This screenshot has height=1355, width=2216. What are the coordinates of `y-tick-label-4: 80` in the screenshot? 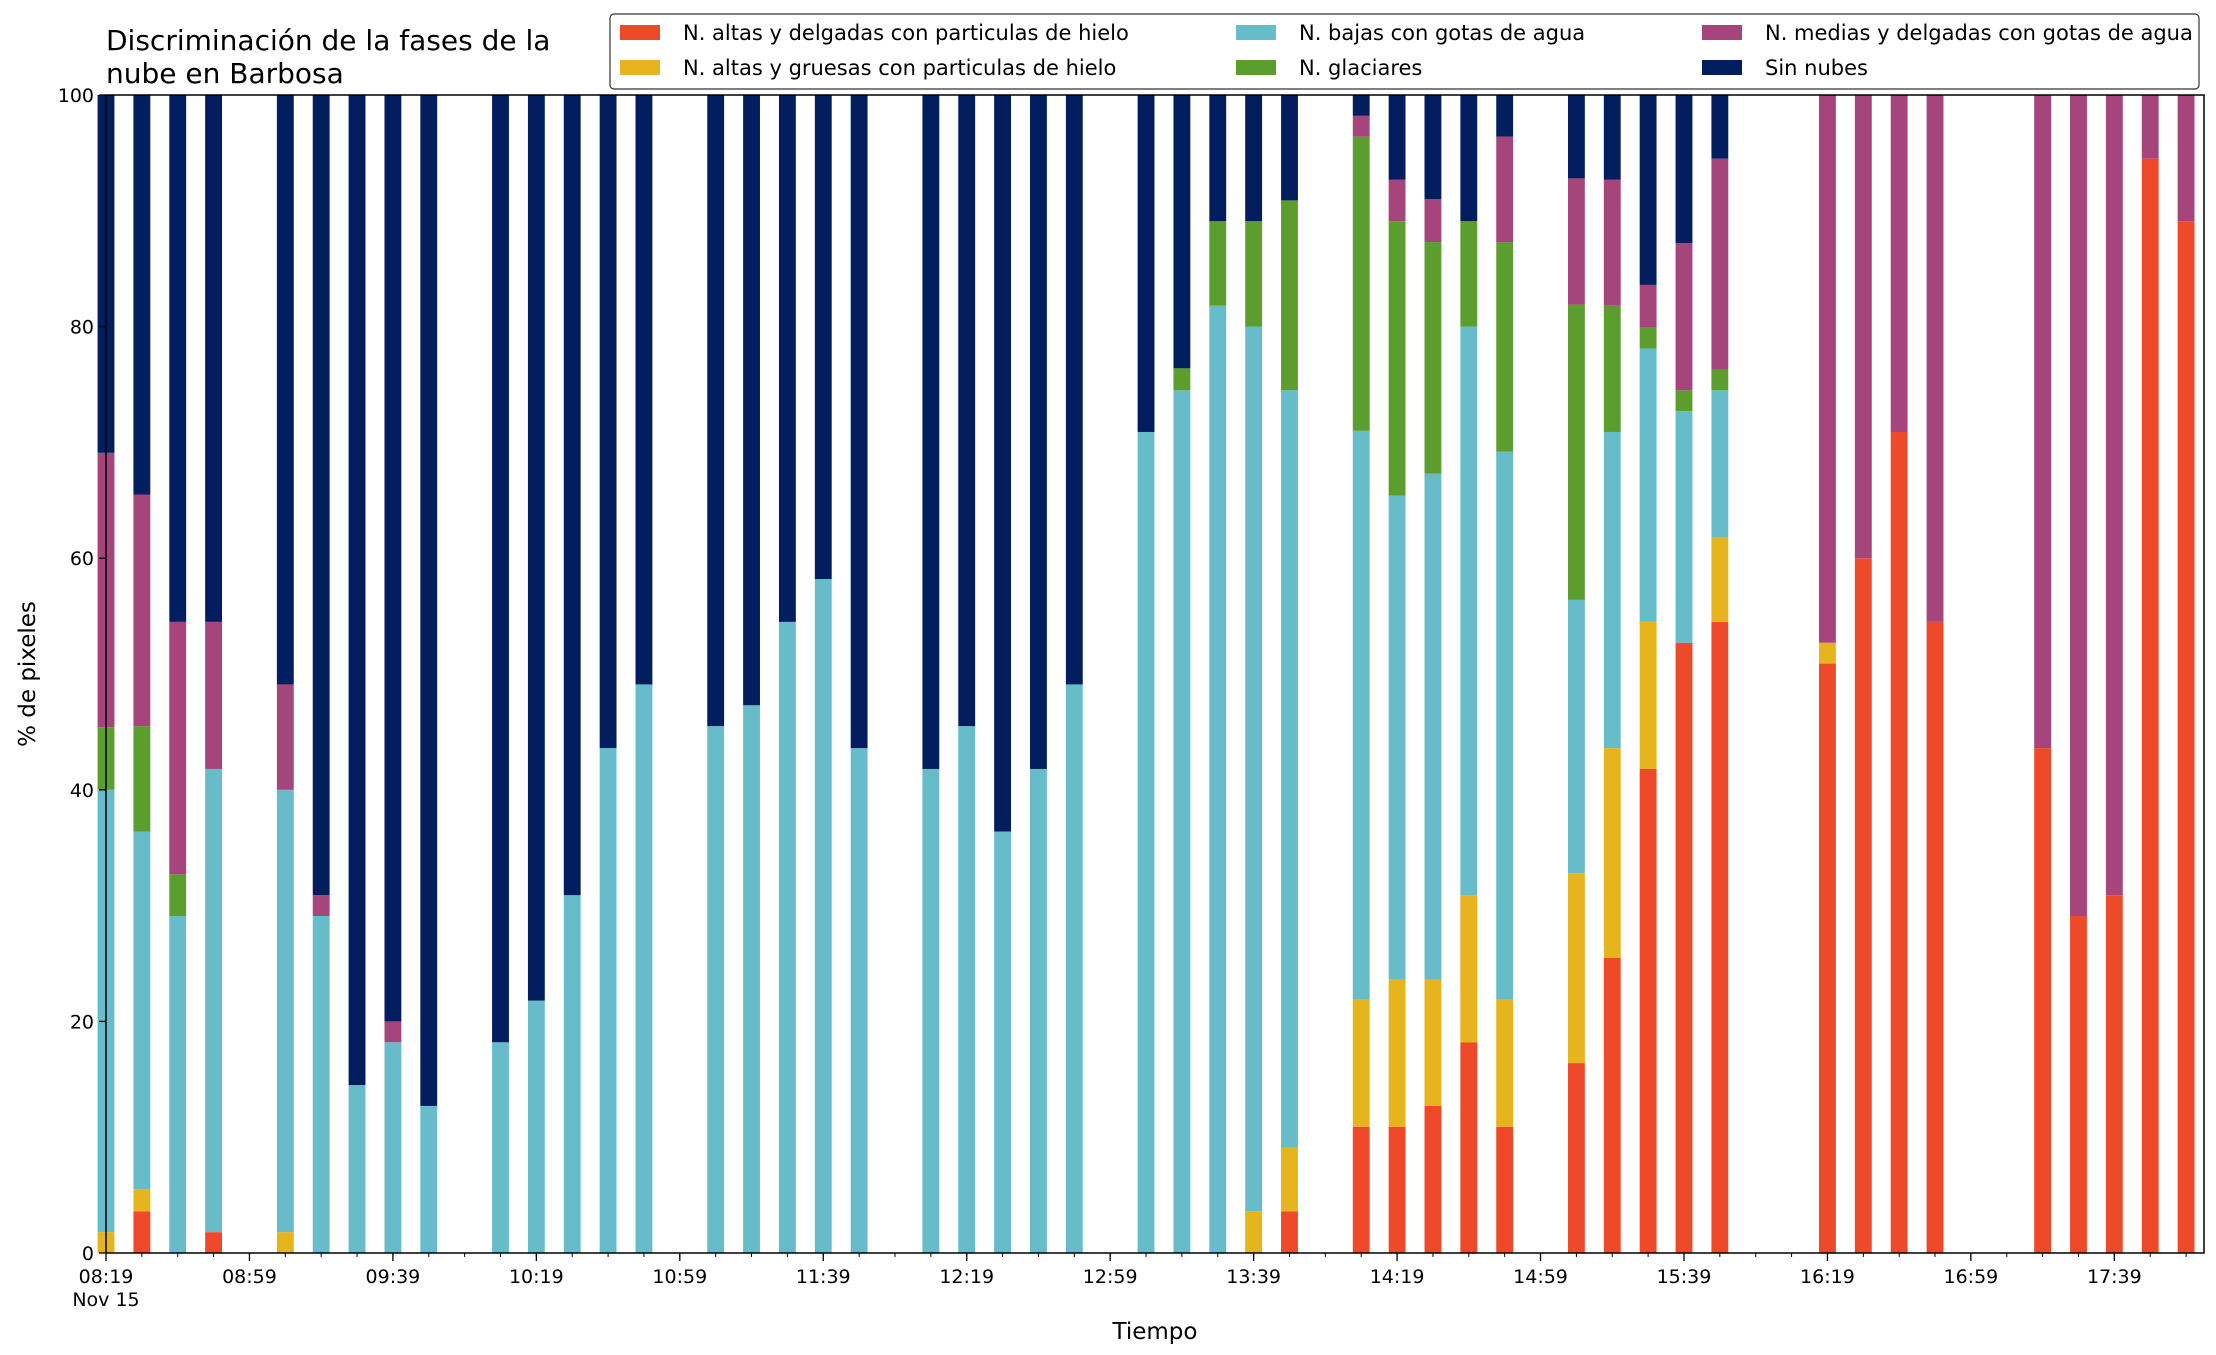 It's located at (82, 328).